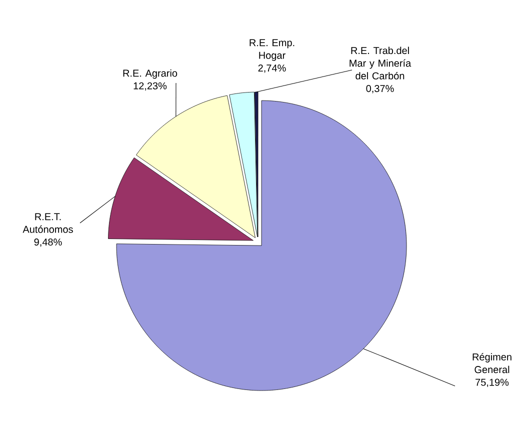 The image size is (530, 428). What do you see at coordinates (150, 86) in the screenshot?
I see `data-label: 12,23%` at bounding box center [150, 86].